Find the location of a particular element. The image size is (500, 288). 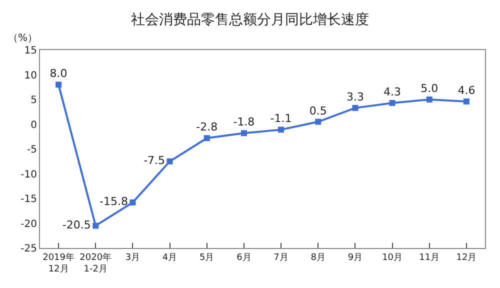

y-tick-label: -15 is located at coordinates (28, 199).